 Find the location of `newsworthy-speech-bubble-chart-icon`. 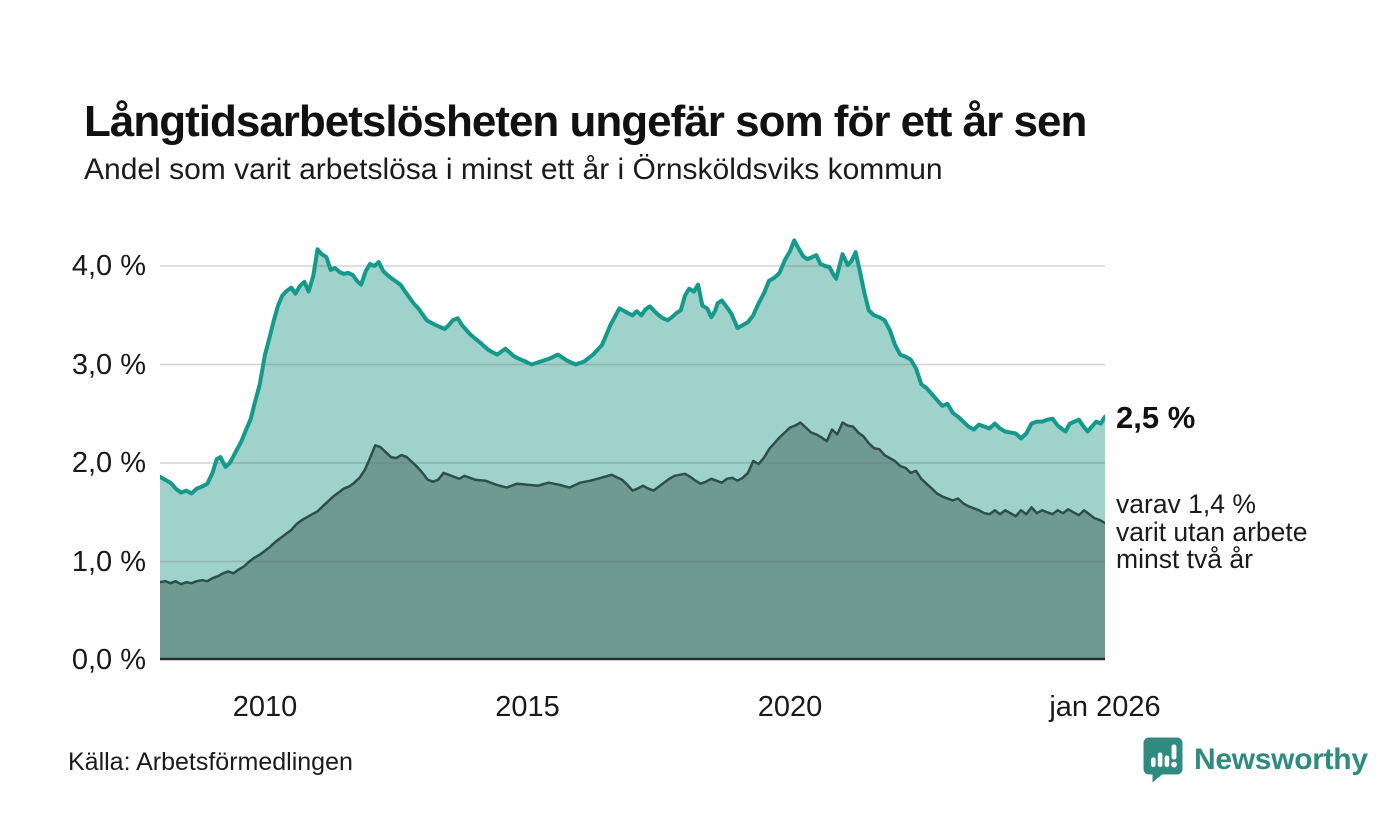

newsworthy-speech-bubble-chart-icon is located at coordinates (1163, 759).